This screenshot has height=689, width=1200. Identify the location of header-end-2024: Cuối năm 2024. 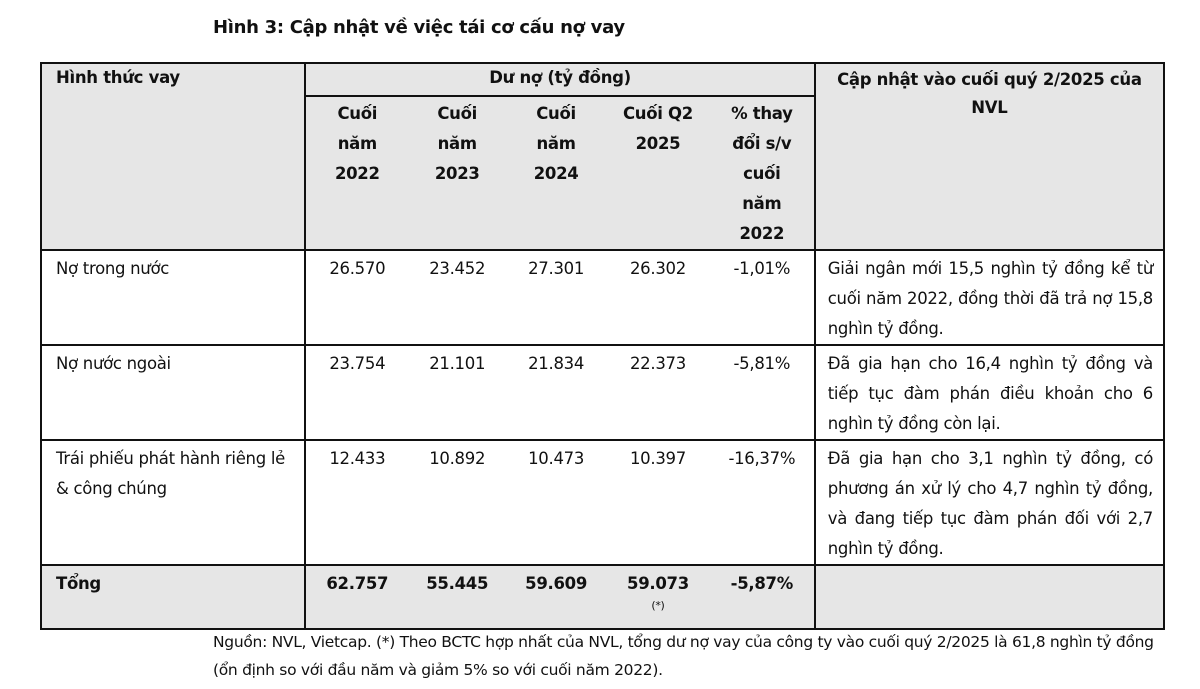
(556, 173).